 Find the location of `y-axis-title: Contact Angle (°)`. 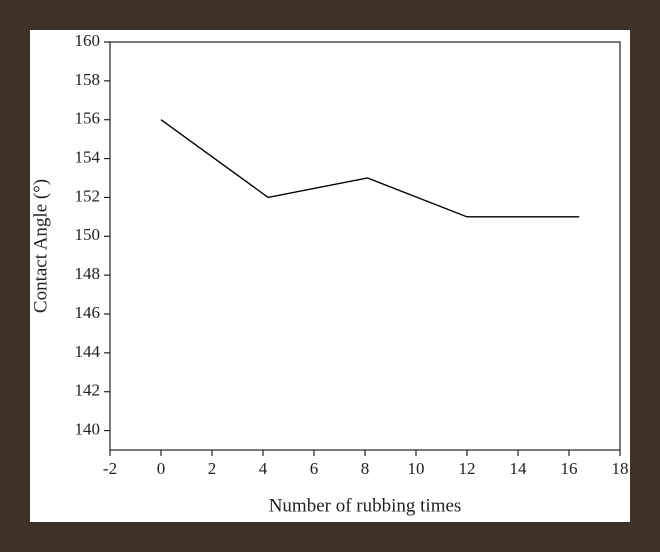

y-axis-title: Contact Angle (°) is located at coordinates (40, 246).